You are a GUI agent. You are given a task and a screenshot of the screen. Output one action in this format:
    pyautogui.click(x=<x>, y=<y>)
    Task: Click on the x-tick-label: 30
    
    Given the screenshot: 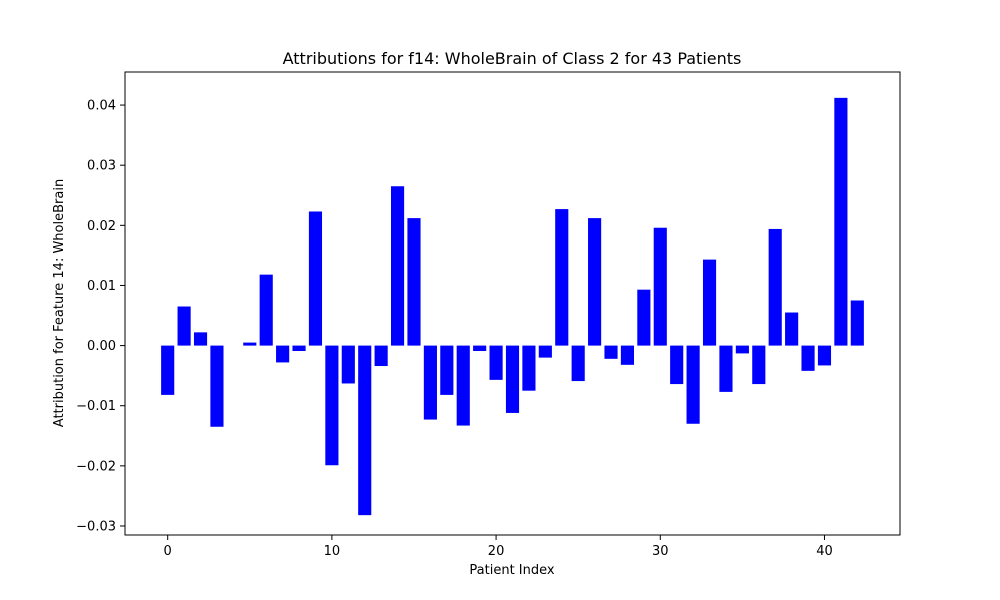 What is the action you would take?
    pyautogui.click(x=660, y=551)
    